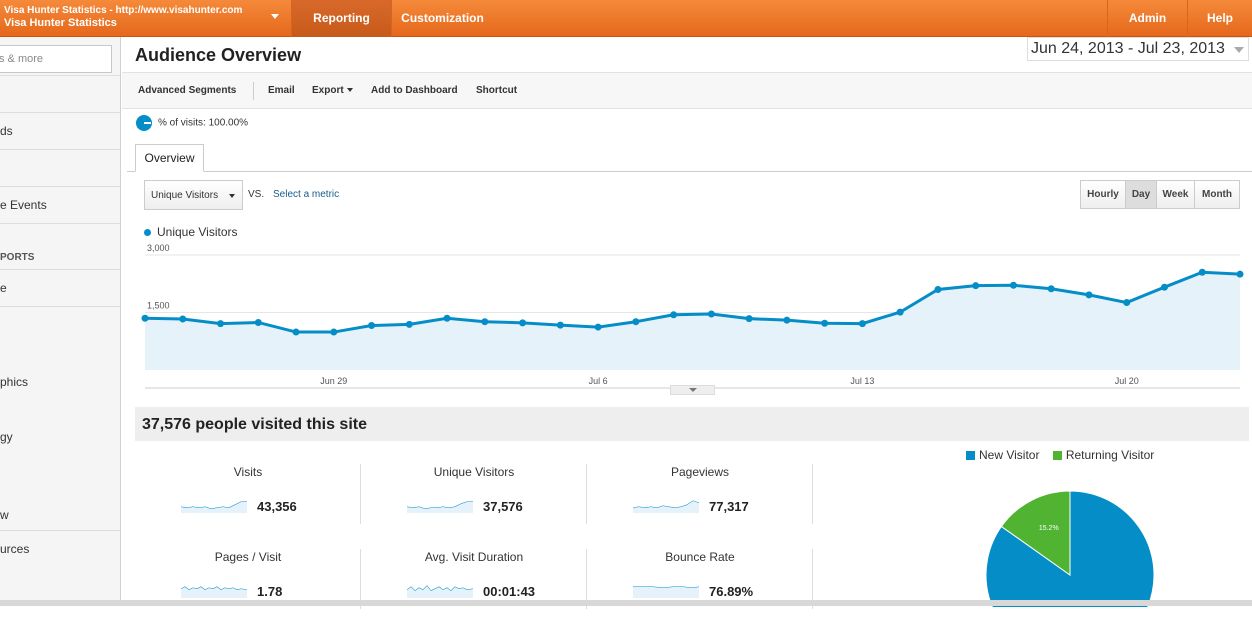  Describe the element at coordinates (341, 18) in the screenshot. I see `nav-tab-reporting: Reporting` at that location.